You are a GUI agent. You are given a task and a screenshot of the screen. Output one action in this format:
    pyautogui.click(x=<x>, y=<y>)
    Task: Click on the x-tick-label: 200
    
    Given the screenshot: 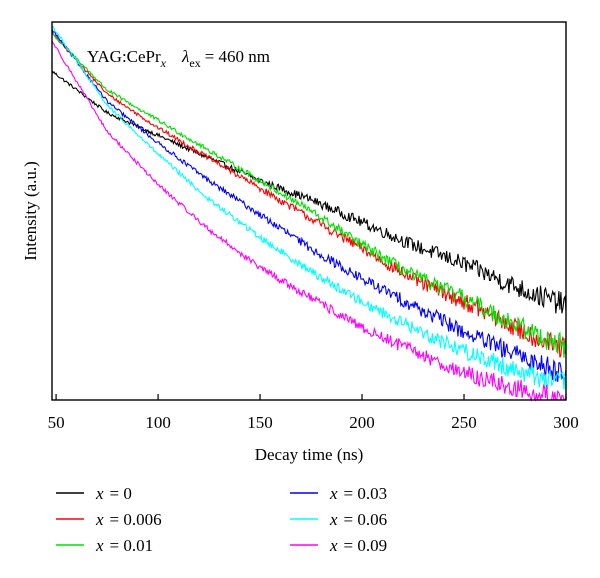 What is the action you would take?
    pyautogui.click(x=362, y=422)
    